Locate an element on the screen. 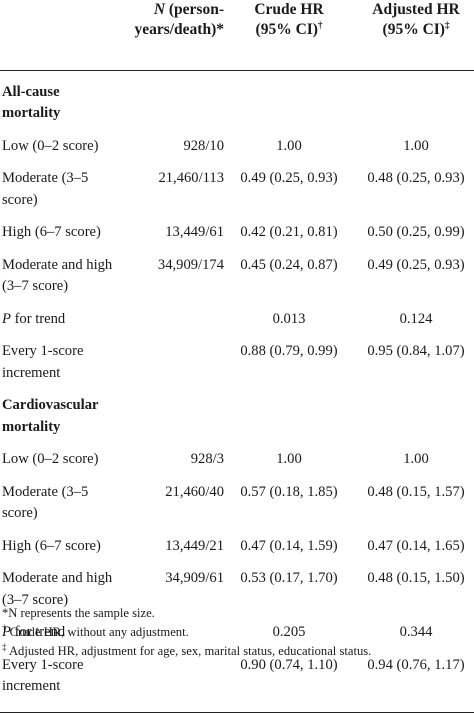 This screenshot has width=474, height=713. table-row: Low (0–2 score) 928/3 1.00 1.00 is located at coordinates (237, 454).